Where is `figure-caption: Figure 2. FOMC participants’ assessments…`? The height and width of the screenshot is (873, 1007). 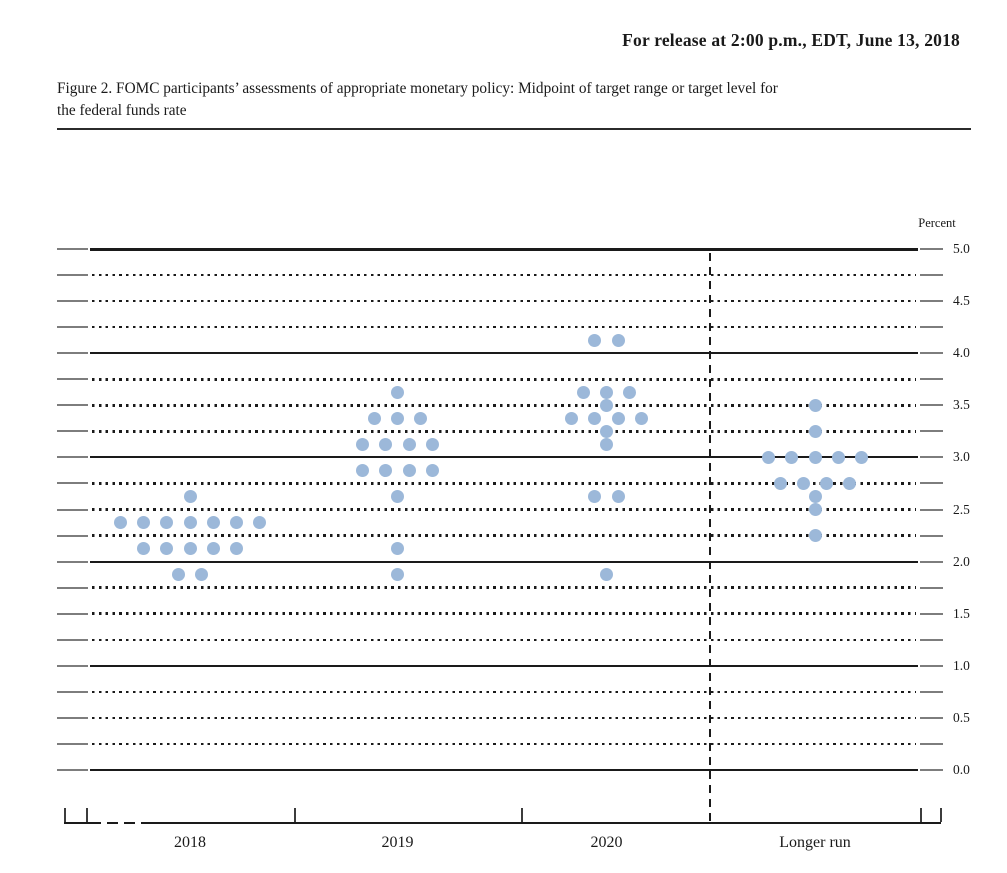
figure-caption: Figure 2. FOMC participants’ assessments… is located at coordinates (514, 104).